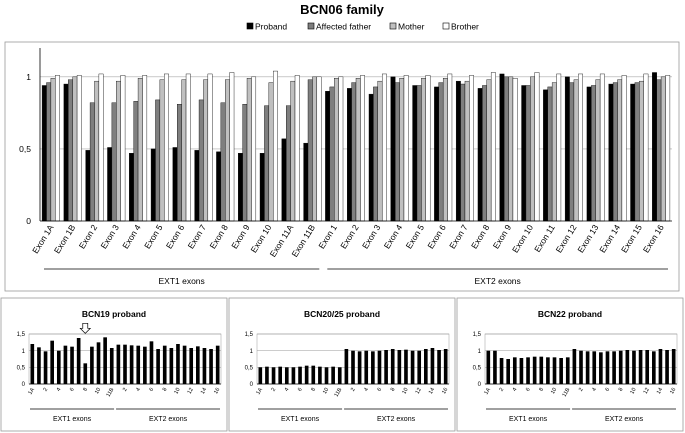  Describe the element at coordinates (362, 27) in the screenshot. I see `main-legend: Proband Affected father Mother Brother` at that location.